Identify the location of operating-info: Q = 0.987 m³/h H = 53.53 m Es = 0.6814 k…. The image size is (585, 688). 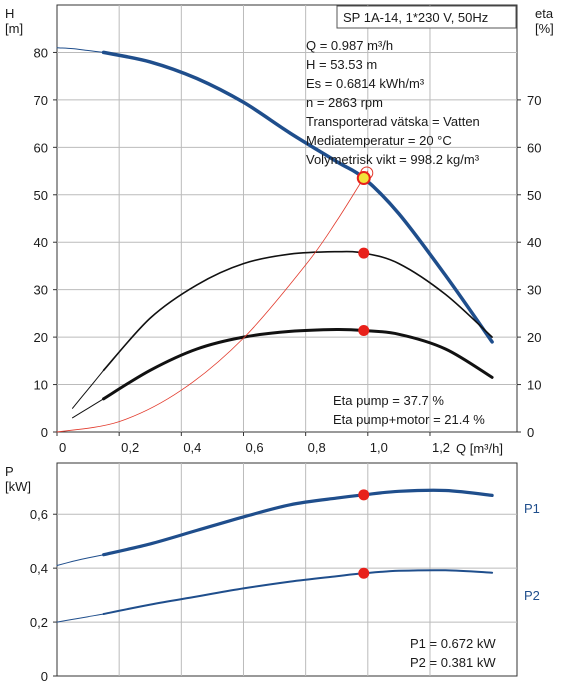
(393, 102).